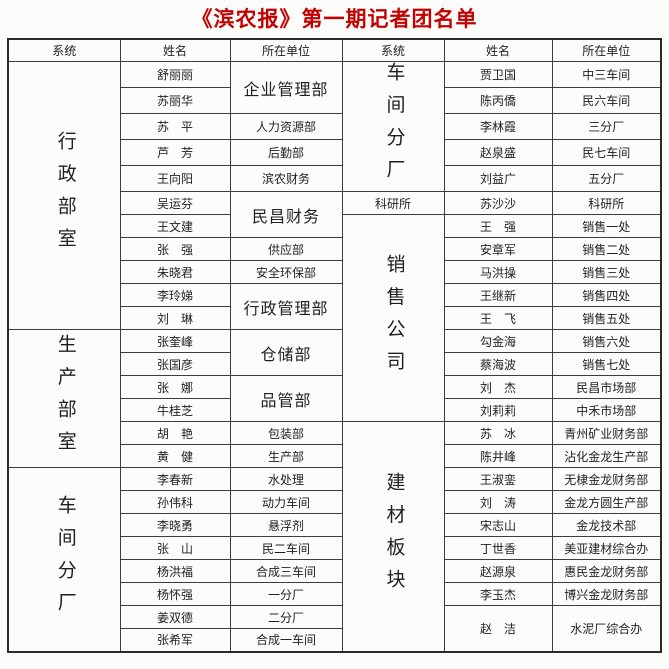  What do you see at coordinates (334, 19) in the screenshot?
I see `page-title: 《滨农报》第一期记者团名单` at bounding box center [334, 19].